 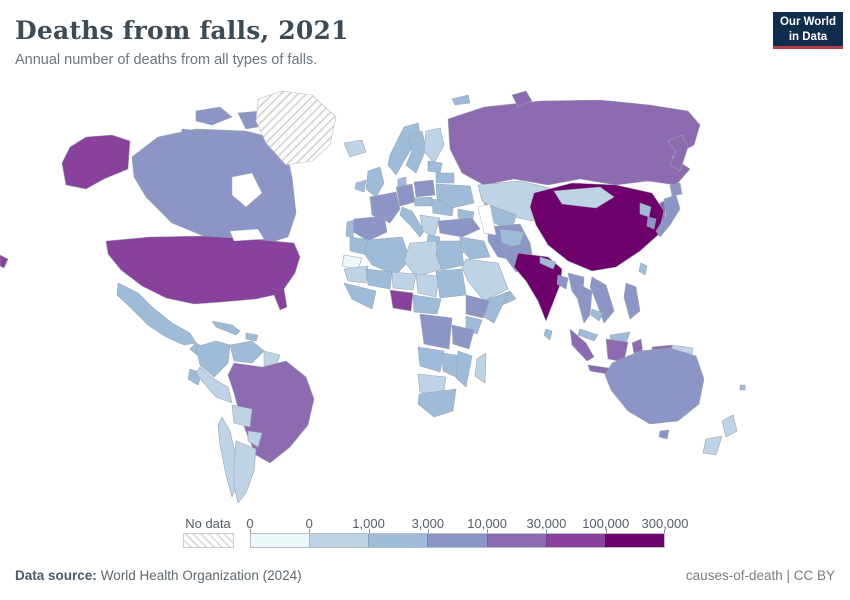 I want to click on country-indonesia-sumatra, so click(x=582, y=345).